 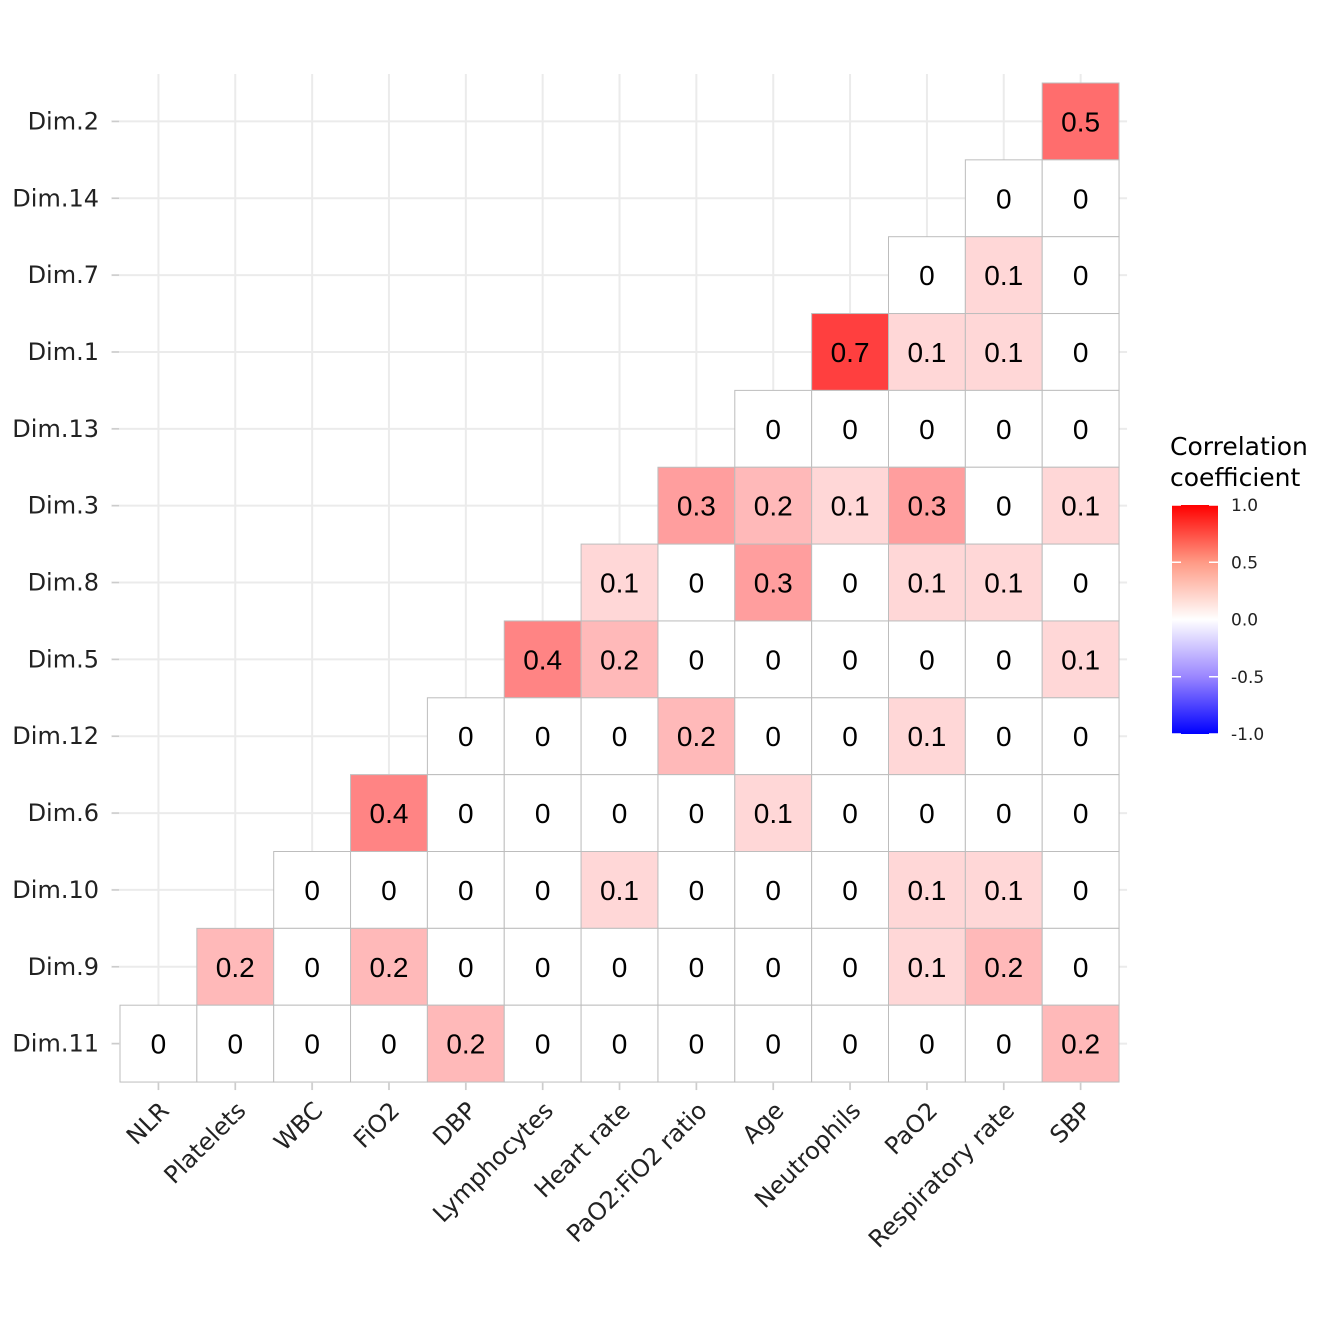 I want to click on x-tick-label: PaO2, so click(x=911, y=1128).